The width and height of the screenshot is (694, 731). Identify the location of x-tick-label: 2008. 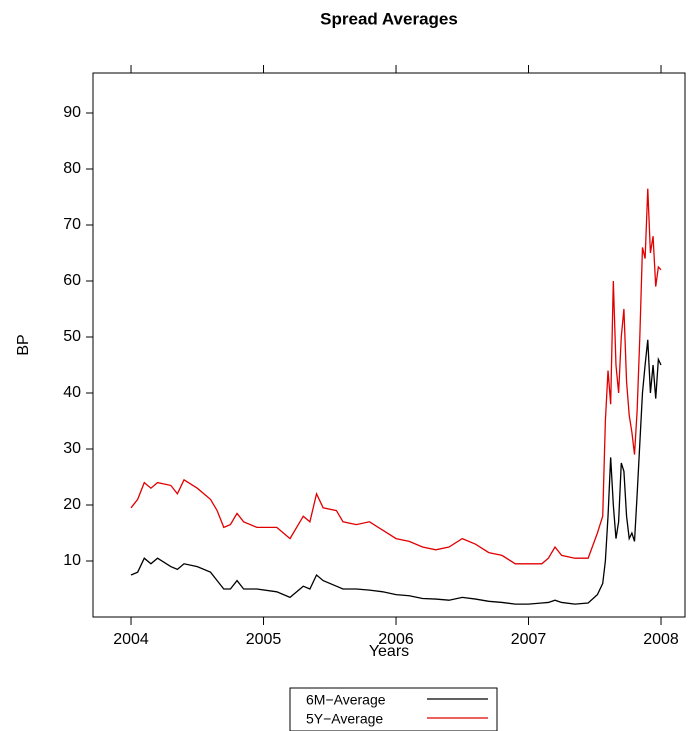
(661, 639).